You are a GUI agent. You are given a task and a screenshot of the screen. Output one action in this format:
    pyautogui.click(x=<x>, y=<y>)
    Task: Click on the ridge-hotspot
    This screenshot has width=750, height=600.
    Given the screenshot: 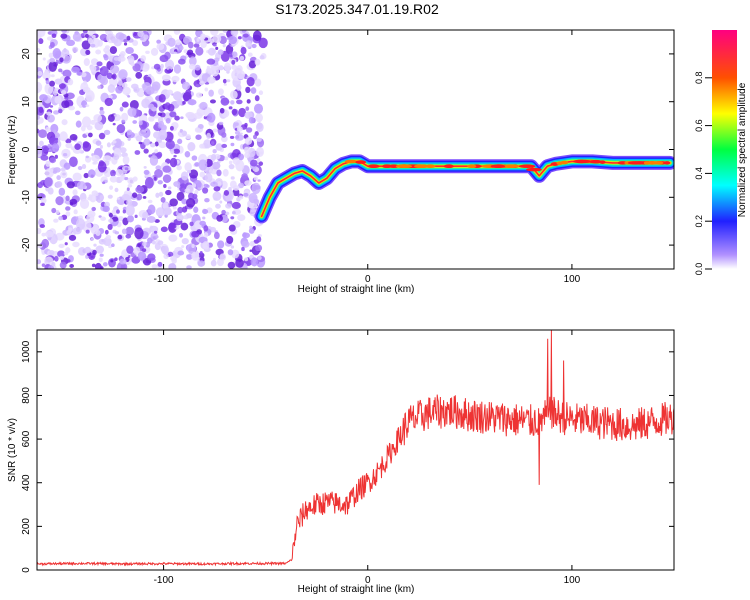 What is the action you would take?
    pyautogui.click(x=534, y=169)
    